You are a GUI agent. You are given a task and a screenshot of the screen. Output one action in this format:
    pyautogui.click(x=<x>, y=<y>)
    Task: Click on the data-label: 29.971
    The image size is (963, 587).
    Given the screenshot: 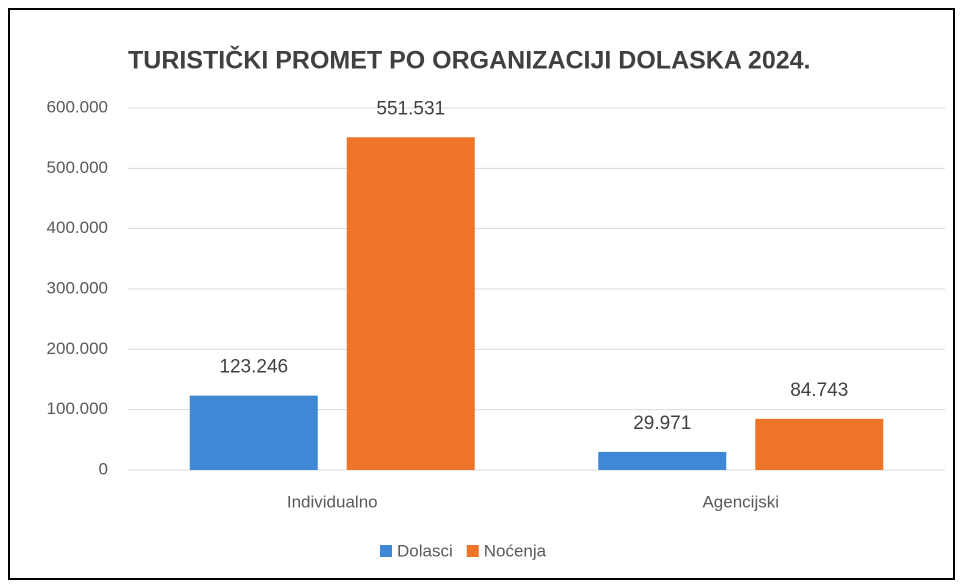 What is the action you would take?
    pyautogui.click(x=662, y=423)
    